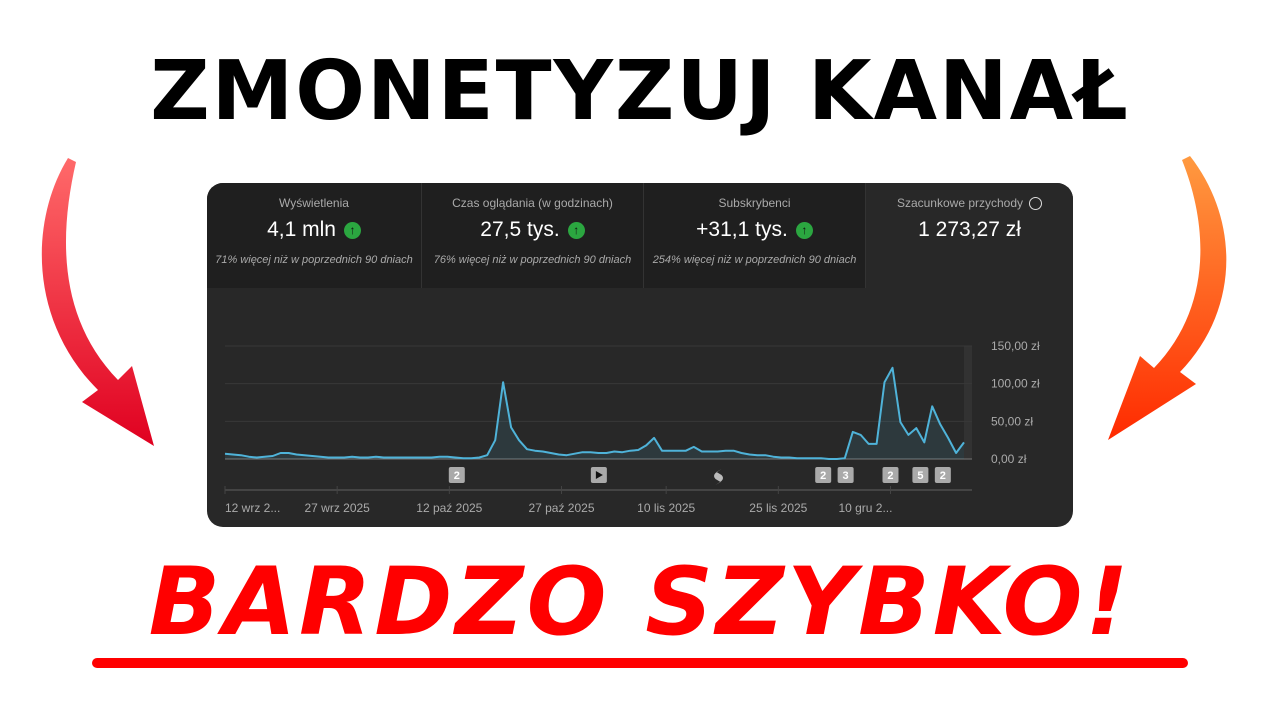  I want to click on metric-label: Szacunkowe przychody, so click(960, 203).